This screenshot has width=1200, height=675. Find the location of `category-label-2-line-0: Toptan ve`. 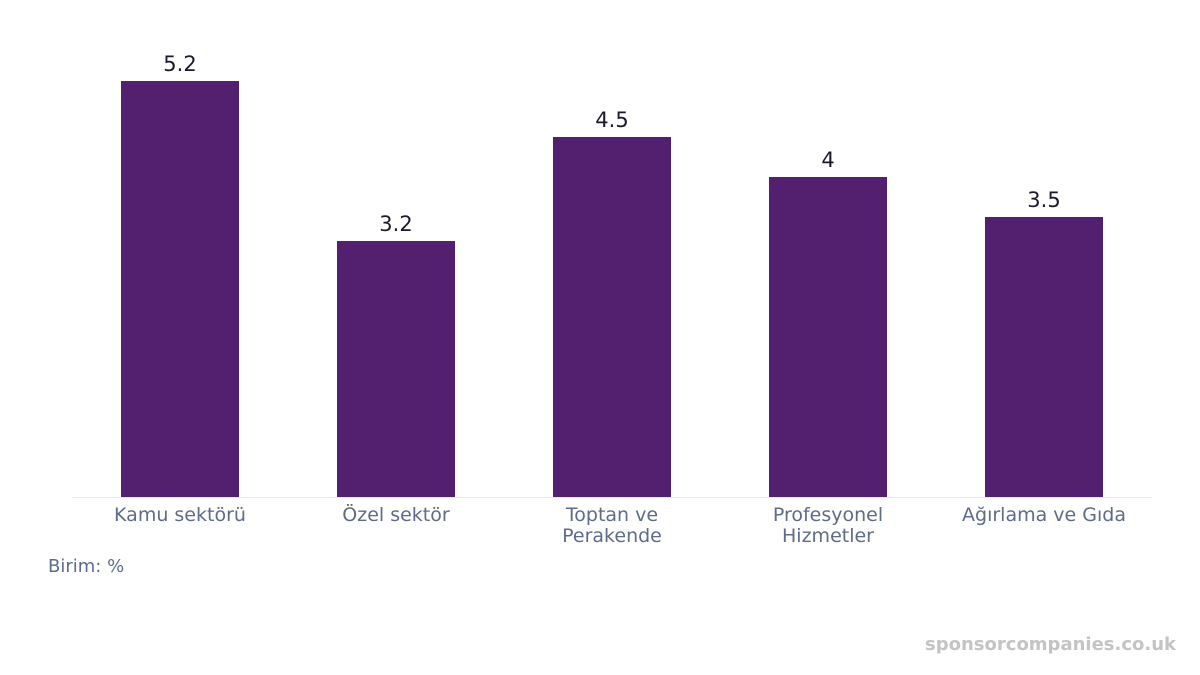

category-label-2-line-0: Toptan ve is located at coordinates (611, 515).